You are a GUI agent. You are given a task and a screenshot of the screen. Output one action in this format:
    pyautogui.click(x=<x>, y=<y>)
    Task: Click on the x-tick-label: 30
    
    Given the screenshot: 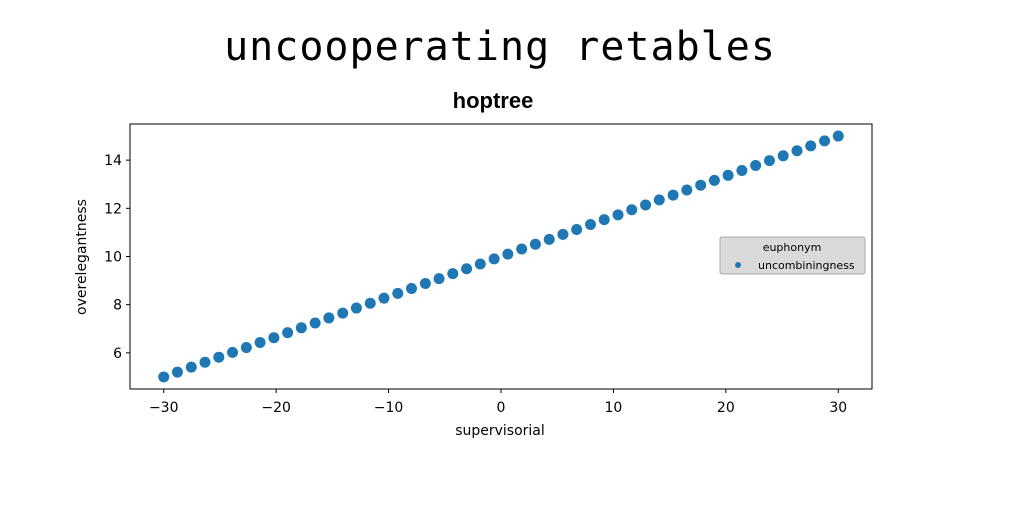 What is the action you would take?
    pyautogui.click(x=838, y=408)
    